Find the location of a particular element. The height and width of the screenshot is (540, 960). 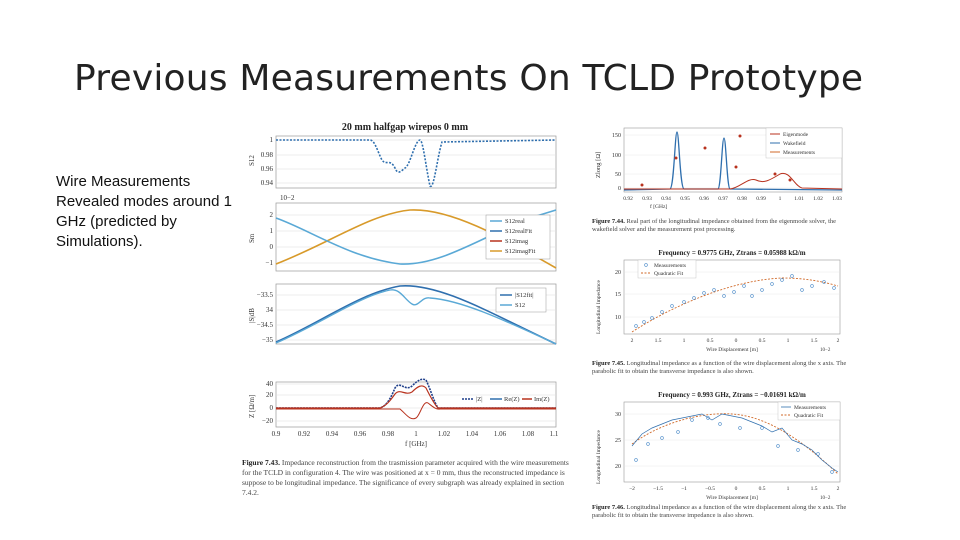

rb-ytick: 25 is located at coordinates (618, 441).